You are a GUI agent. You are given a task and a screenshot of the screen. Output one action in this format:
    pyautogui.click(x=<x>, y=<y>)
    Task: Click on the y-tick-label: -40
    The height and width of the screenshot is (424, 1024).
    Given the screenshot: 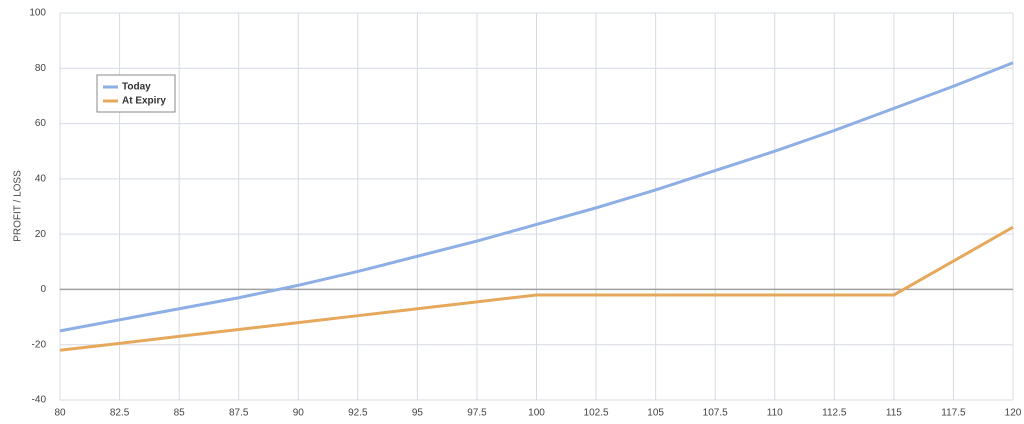 What is the action you would take?
    pyautogui.click(x=39, y=400)
    